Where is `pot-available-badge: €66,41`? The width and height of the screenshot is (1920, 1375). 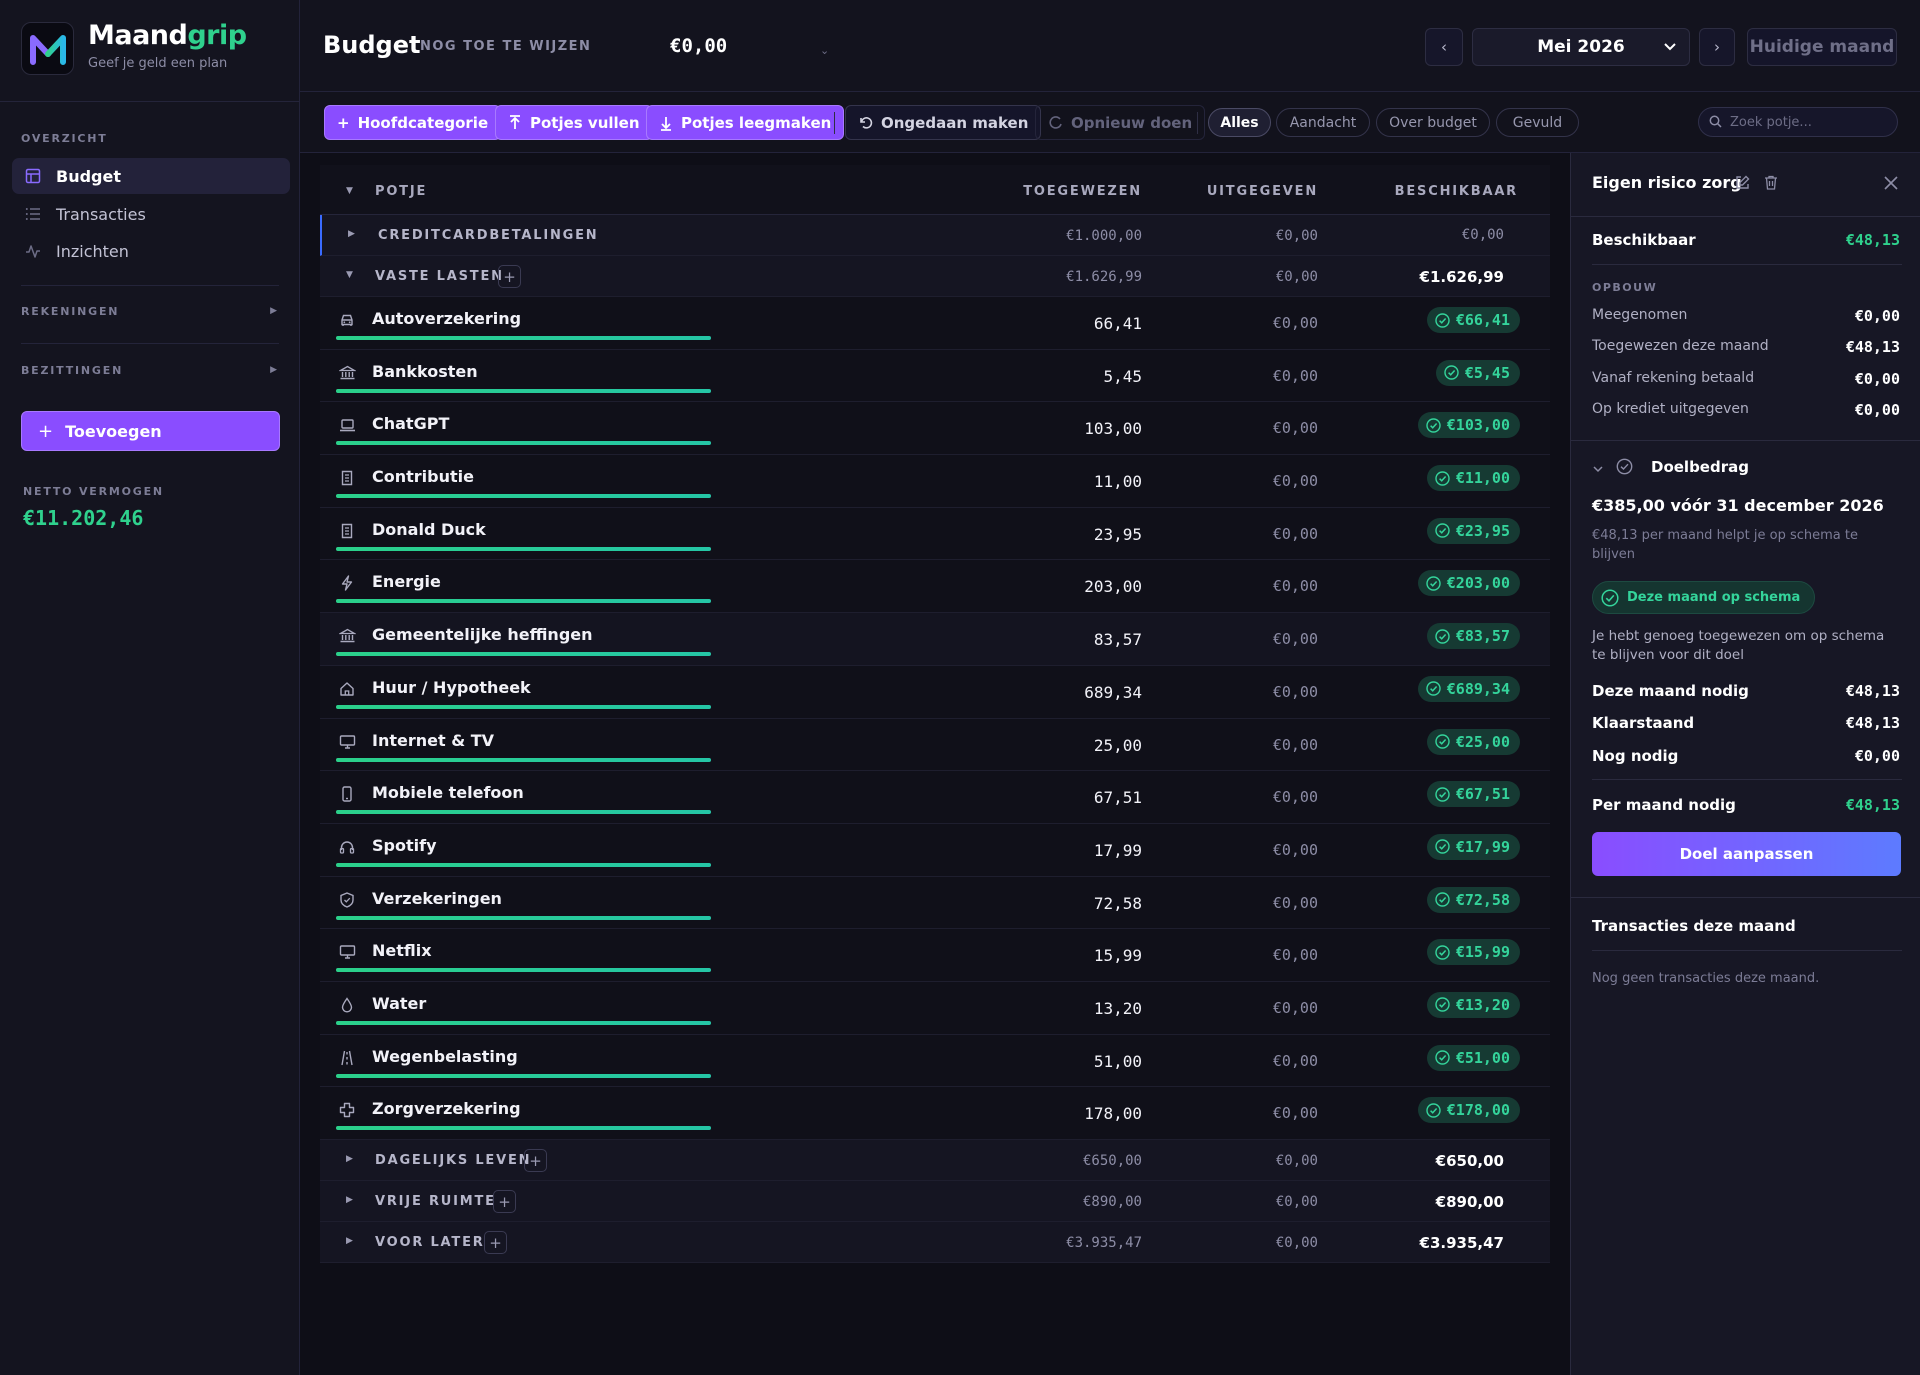
pot-available-badge: €66,41 is located at coordinates (1473, 320).